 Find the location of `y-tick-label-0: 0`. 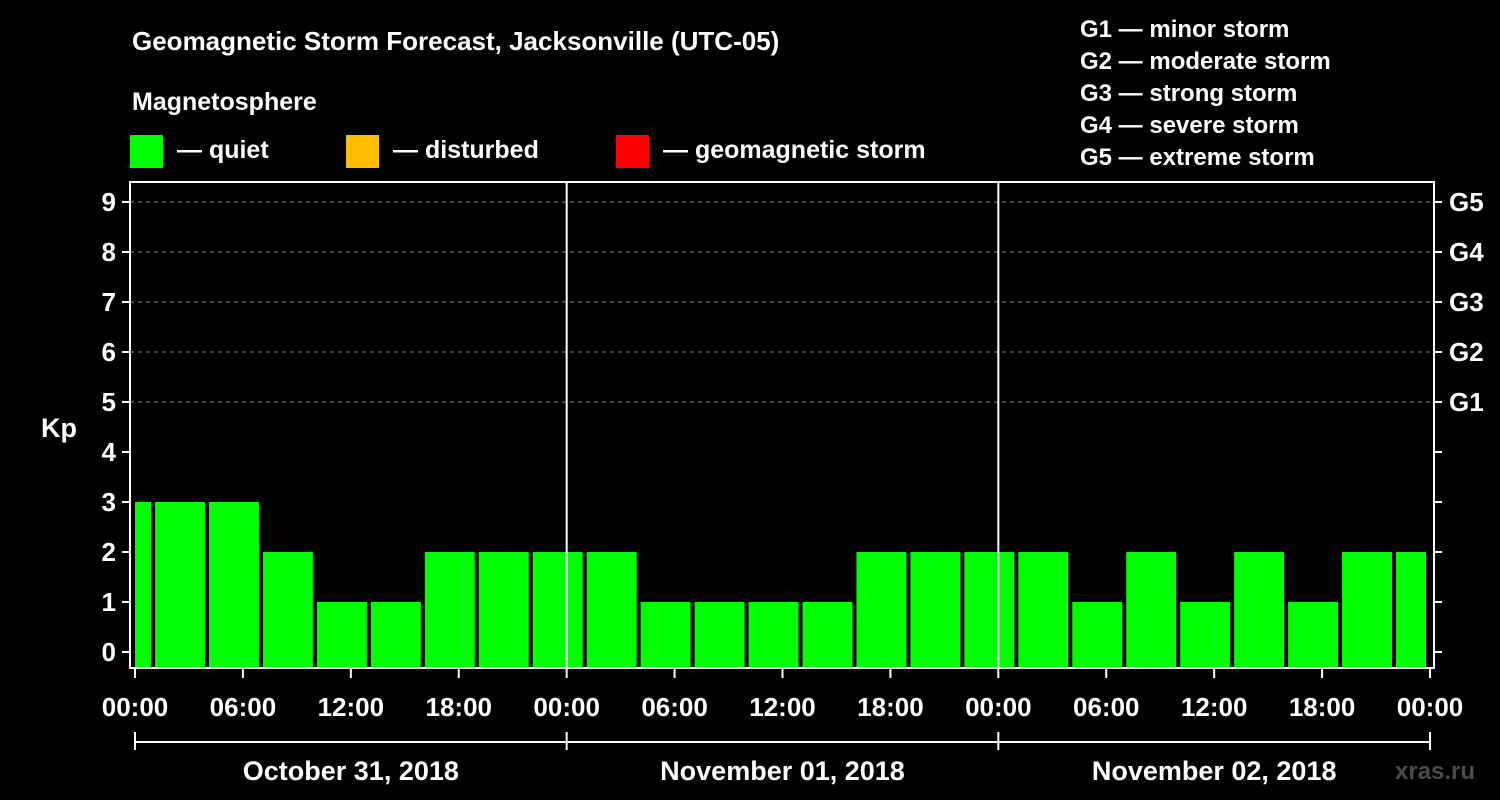

y-tick-label-0: 0 is located at coordinates (109, 652).